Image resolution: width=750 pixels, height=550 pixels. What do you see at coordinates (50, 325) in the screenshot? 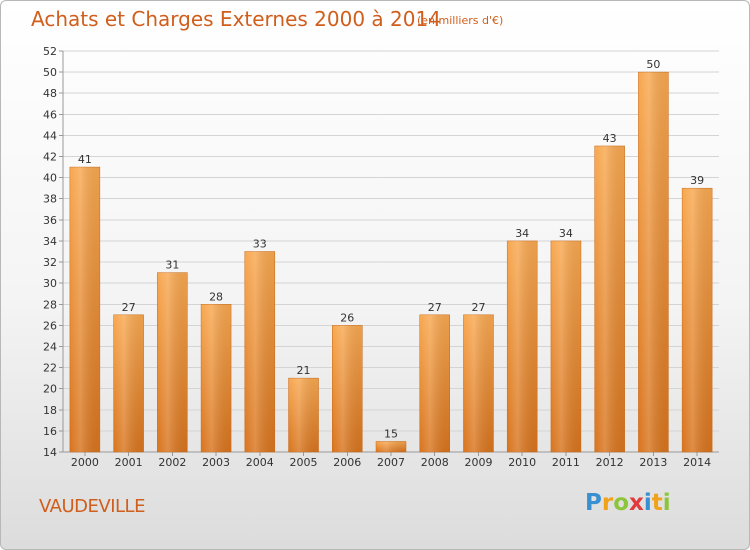
I see `y-tick-label: 26` at bounding box center [50, 325].